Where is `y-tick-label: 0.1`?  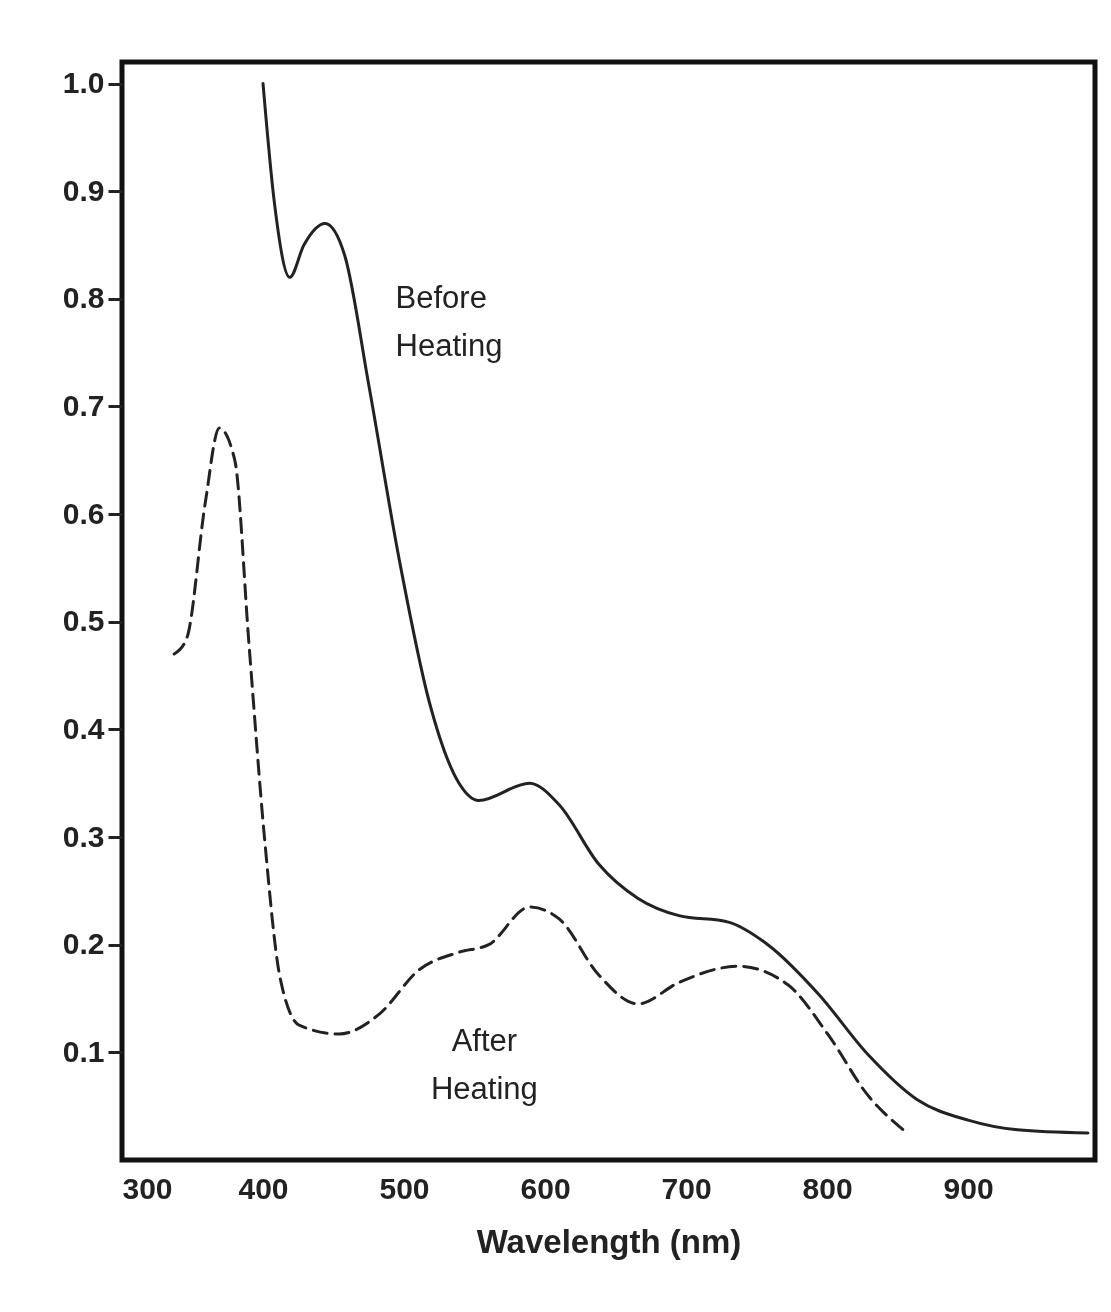 y-tick-label: 0.1 is located at coordinates (83, 1051).